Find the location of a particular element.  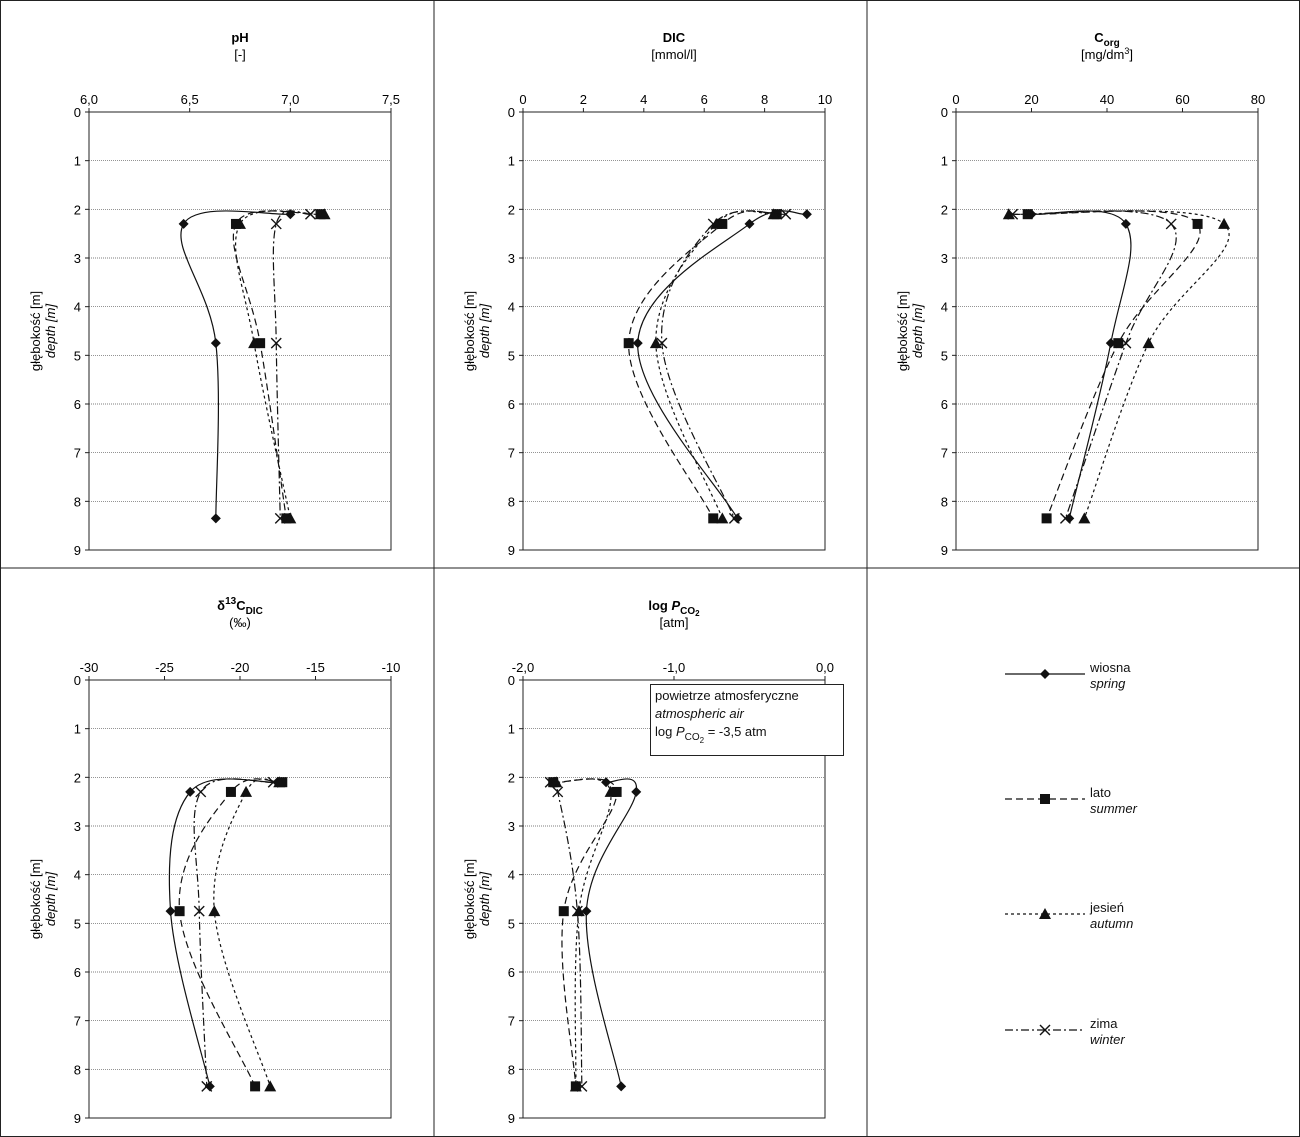

legend-marker-summer is located at coordinates (1045, 799).